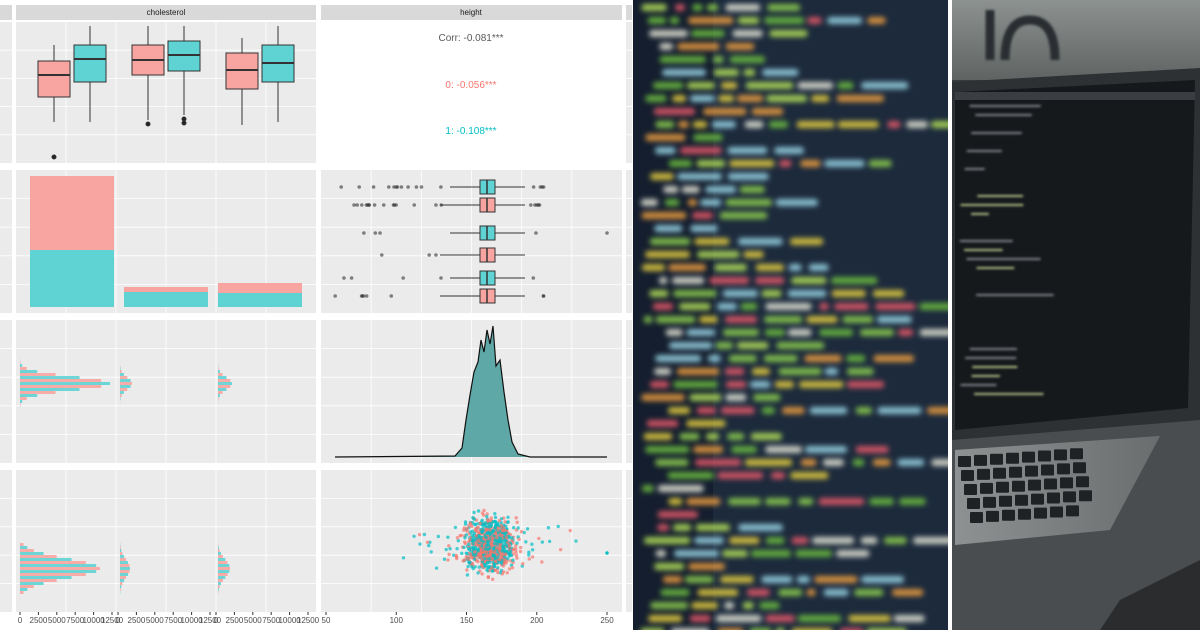  Describe the element at coordinates (166, 241) in the screenshot. I see `stacked-bars` at that location.